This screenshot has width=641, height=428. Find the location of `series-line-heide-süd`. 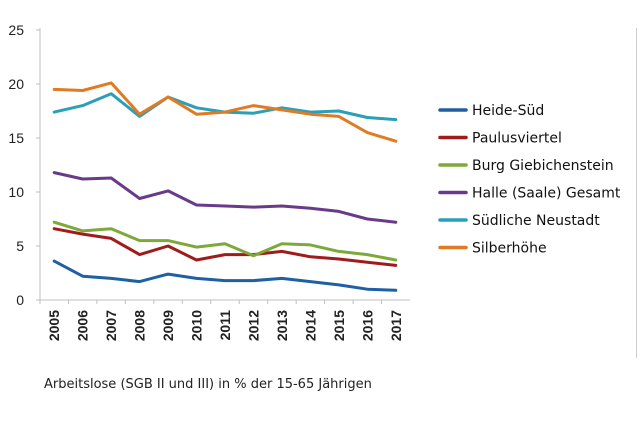

series-line-heide-süd is located at coordinates (225, 275).